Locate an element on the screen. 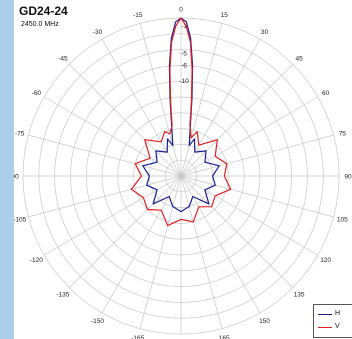 The width and height of the screenshot is (352, 339). radial-tick-label: -10 is located at coordinates (184, 81).